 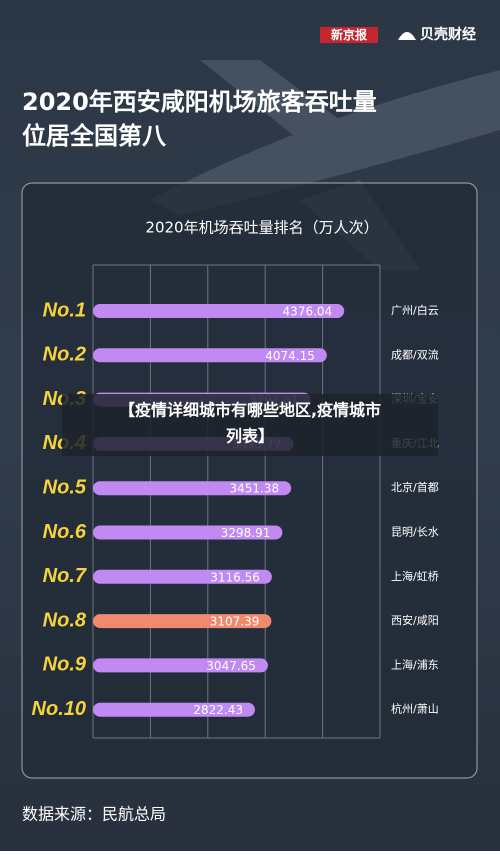 I want to click on overlay-caption: 列表】, so click(x=250, y=436).